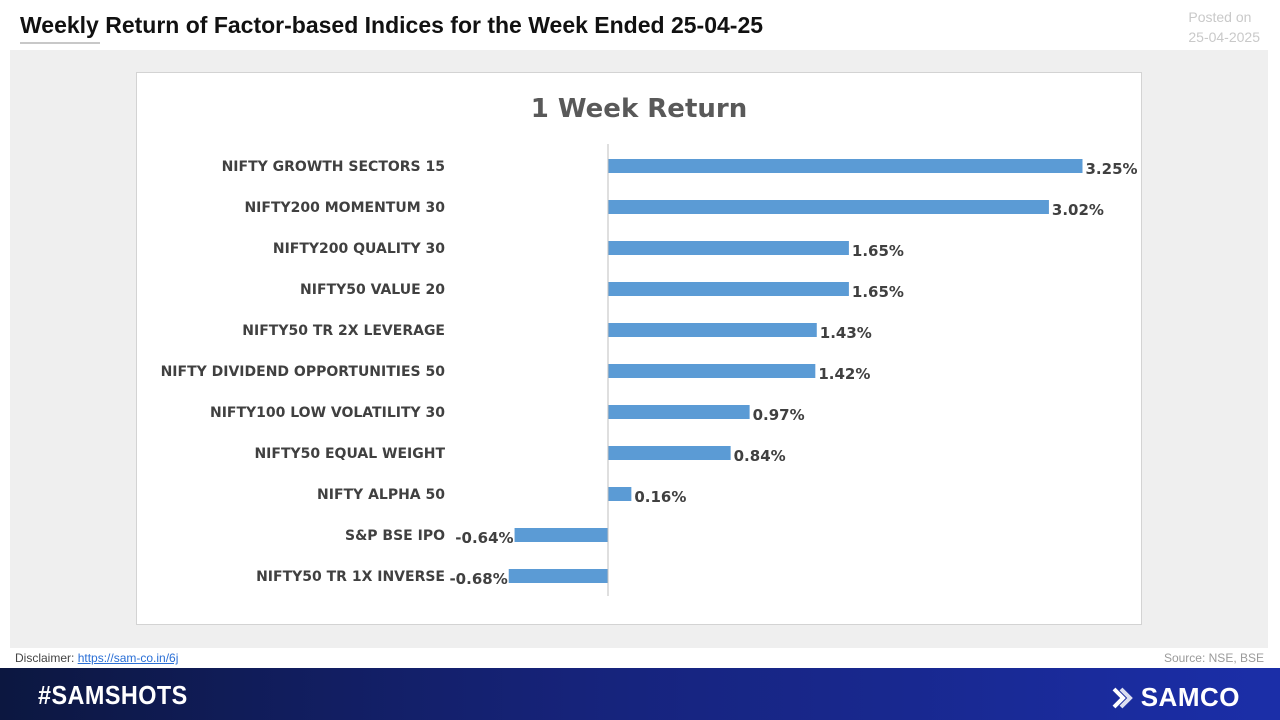  Describe the element at coordinates (1224, 37) in the screenshot. I see `posted-value: 25-04-2025` at that location.